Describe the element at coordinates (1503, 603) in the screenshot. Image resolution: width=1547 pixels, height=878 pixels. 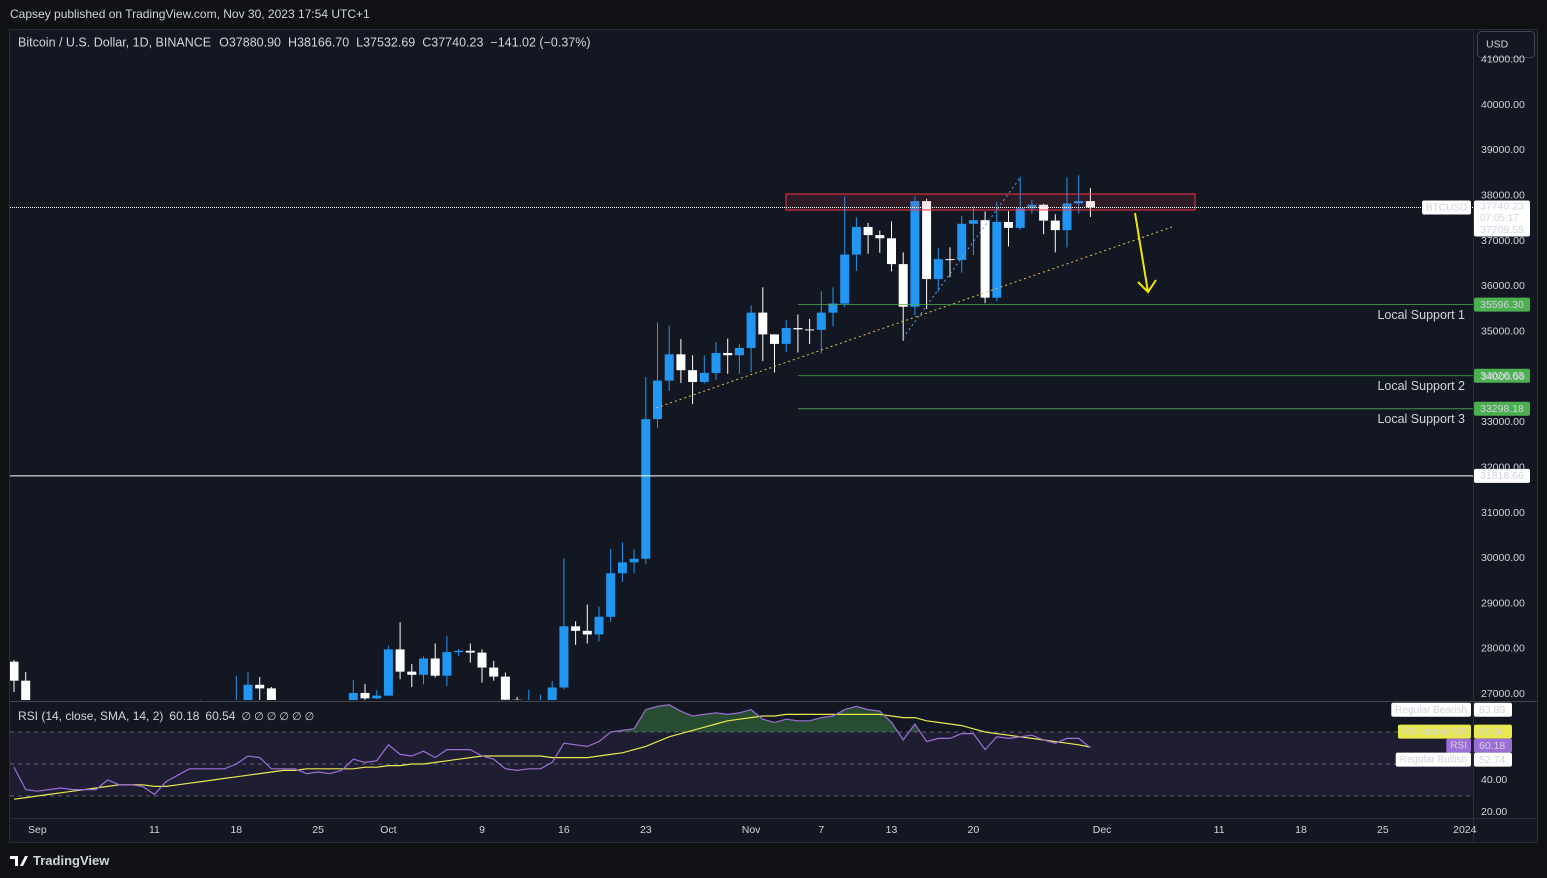
I see `y-tick-label: 29000.00` at that location.